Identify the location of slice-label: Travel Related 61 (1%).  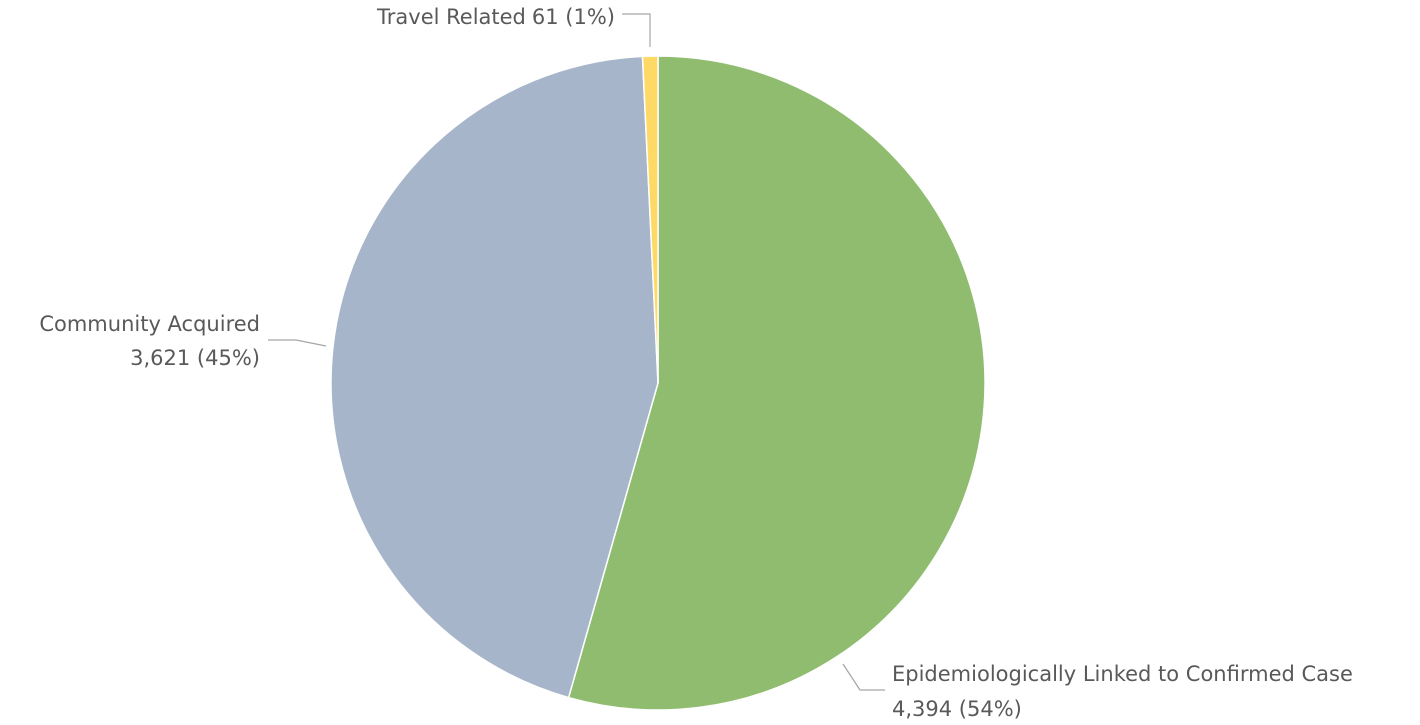
(495, 17).